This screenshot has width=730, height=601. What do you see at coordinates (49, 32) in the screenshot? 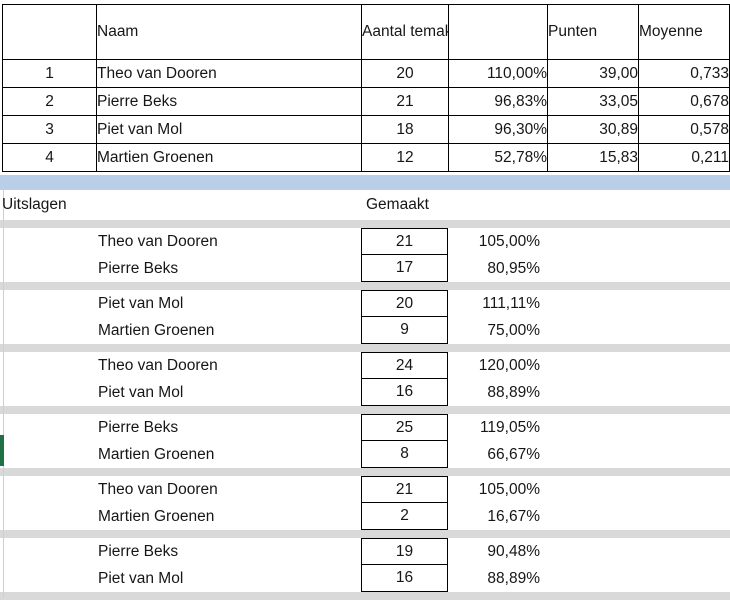
I see `header-rank-cell` at bounding box center [49, 32].